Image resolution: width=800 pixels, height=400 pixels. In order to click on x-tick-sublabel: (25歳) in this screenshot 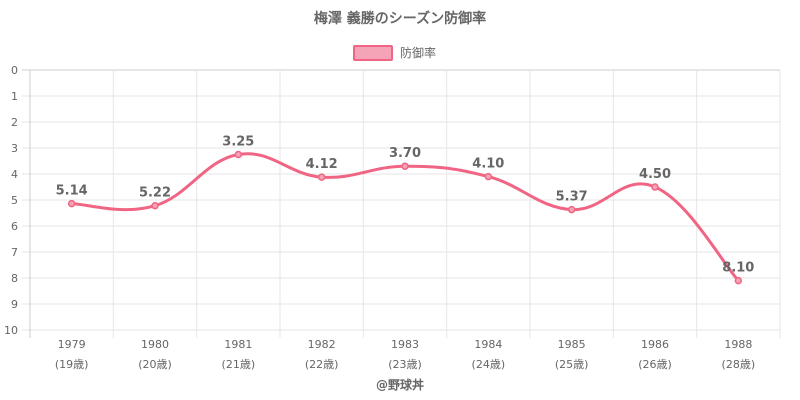, I will do `click(572, 364)`.